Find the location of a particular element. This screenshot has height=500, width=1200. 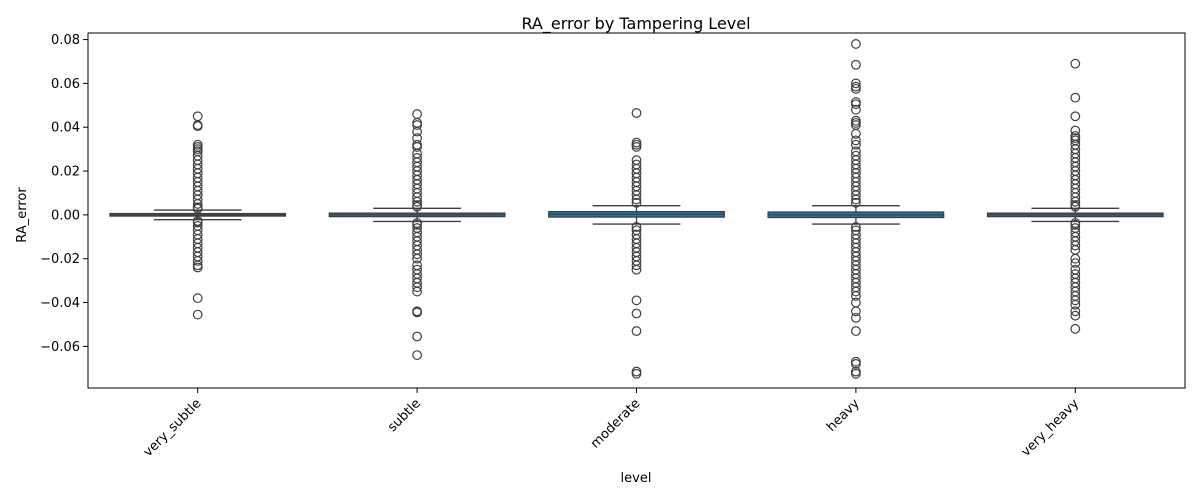

chart-title: RA_error by Tampering Level is located at coordinates (635, 24).